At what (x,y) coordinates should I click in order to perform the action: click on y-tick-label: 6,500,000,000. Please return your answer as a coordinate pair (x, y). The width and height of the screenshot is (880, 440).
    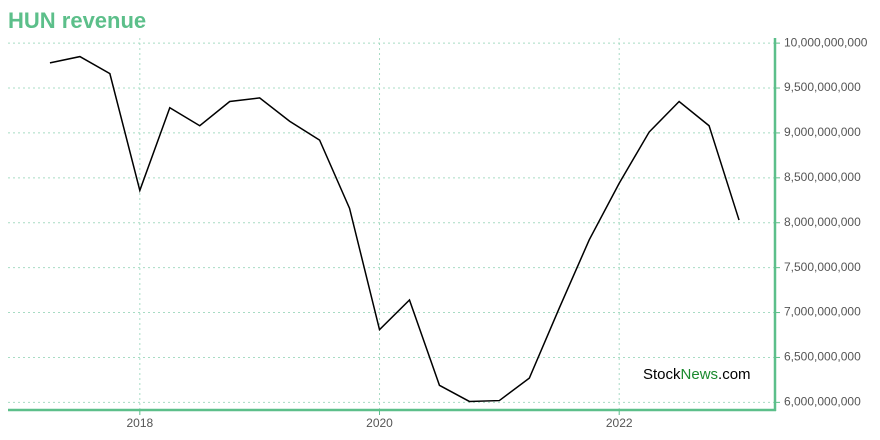
    Looking at the image, I should click on (822, 357).